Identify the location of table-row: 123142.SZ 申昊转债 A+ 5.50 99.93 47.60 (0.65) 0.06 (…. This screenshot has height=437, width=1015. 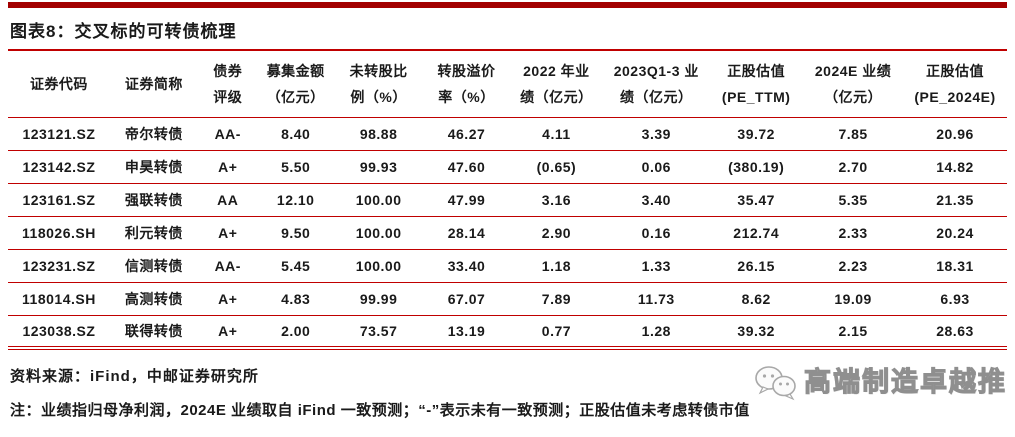
(507, 166).